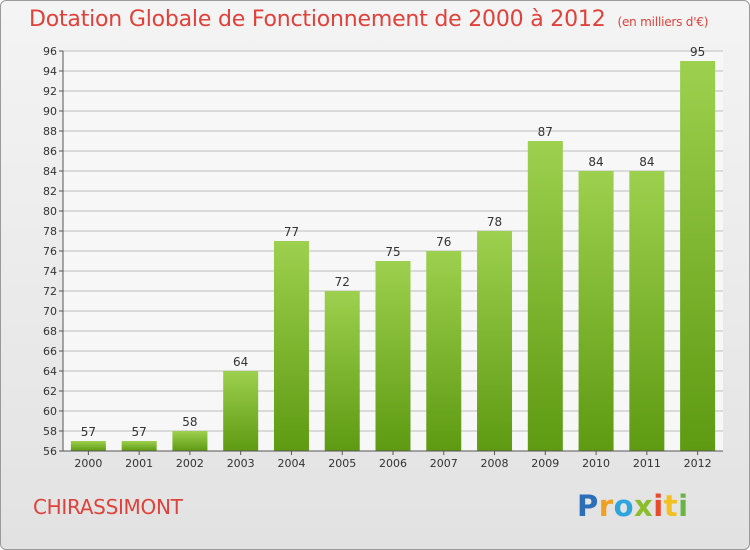 The width and height of the screenshot is (750, 550). Describe the element at coordinates (50, 51) in the screenshot. I see `y-tick-label: 96` at that location.